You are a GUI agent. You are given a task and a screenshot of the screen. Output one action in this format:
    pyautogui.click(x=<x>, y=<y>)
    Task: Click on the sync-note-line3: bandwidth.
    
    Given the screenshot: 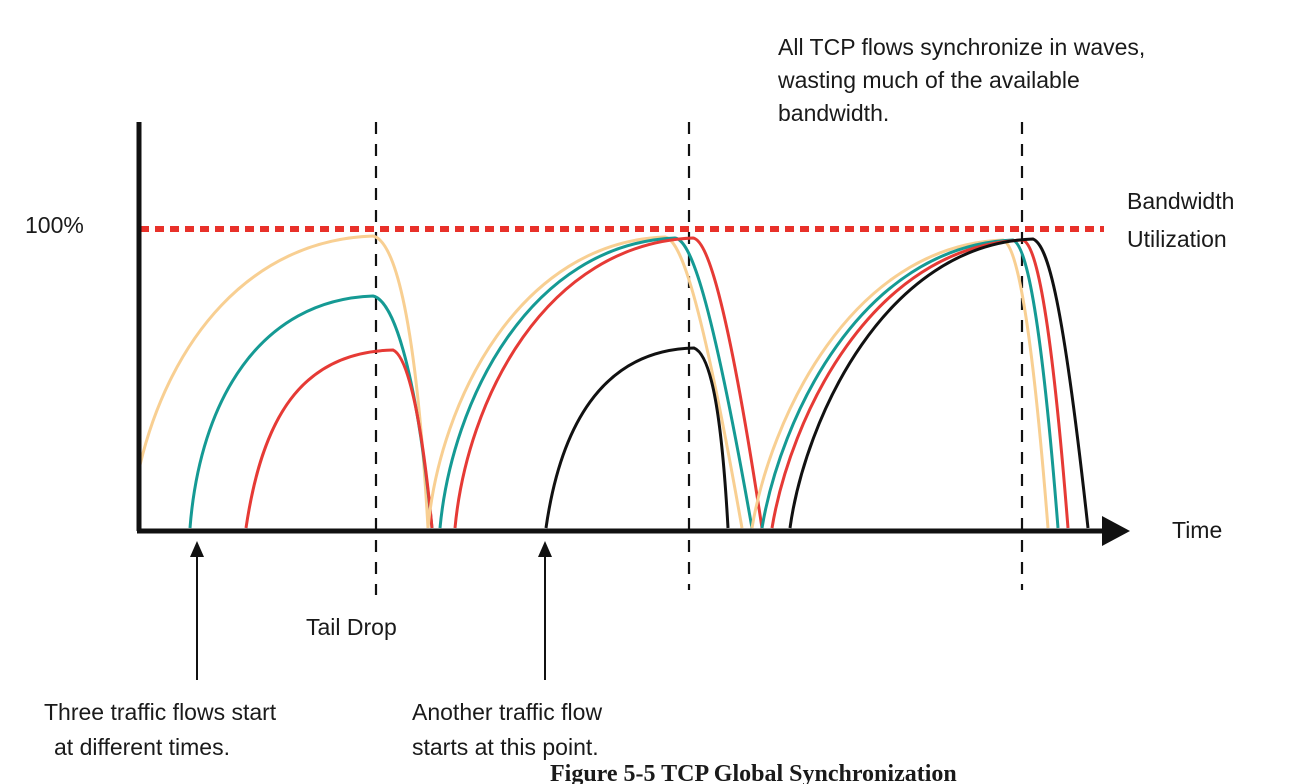 What is the action you would take?
    pyautogui.click(x=833, y=113)
    